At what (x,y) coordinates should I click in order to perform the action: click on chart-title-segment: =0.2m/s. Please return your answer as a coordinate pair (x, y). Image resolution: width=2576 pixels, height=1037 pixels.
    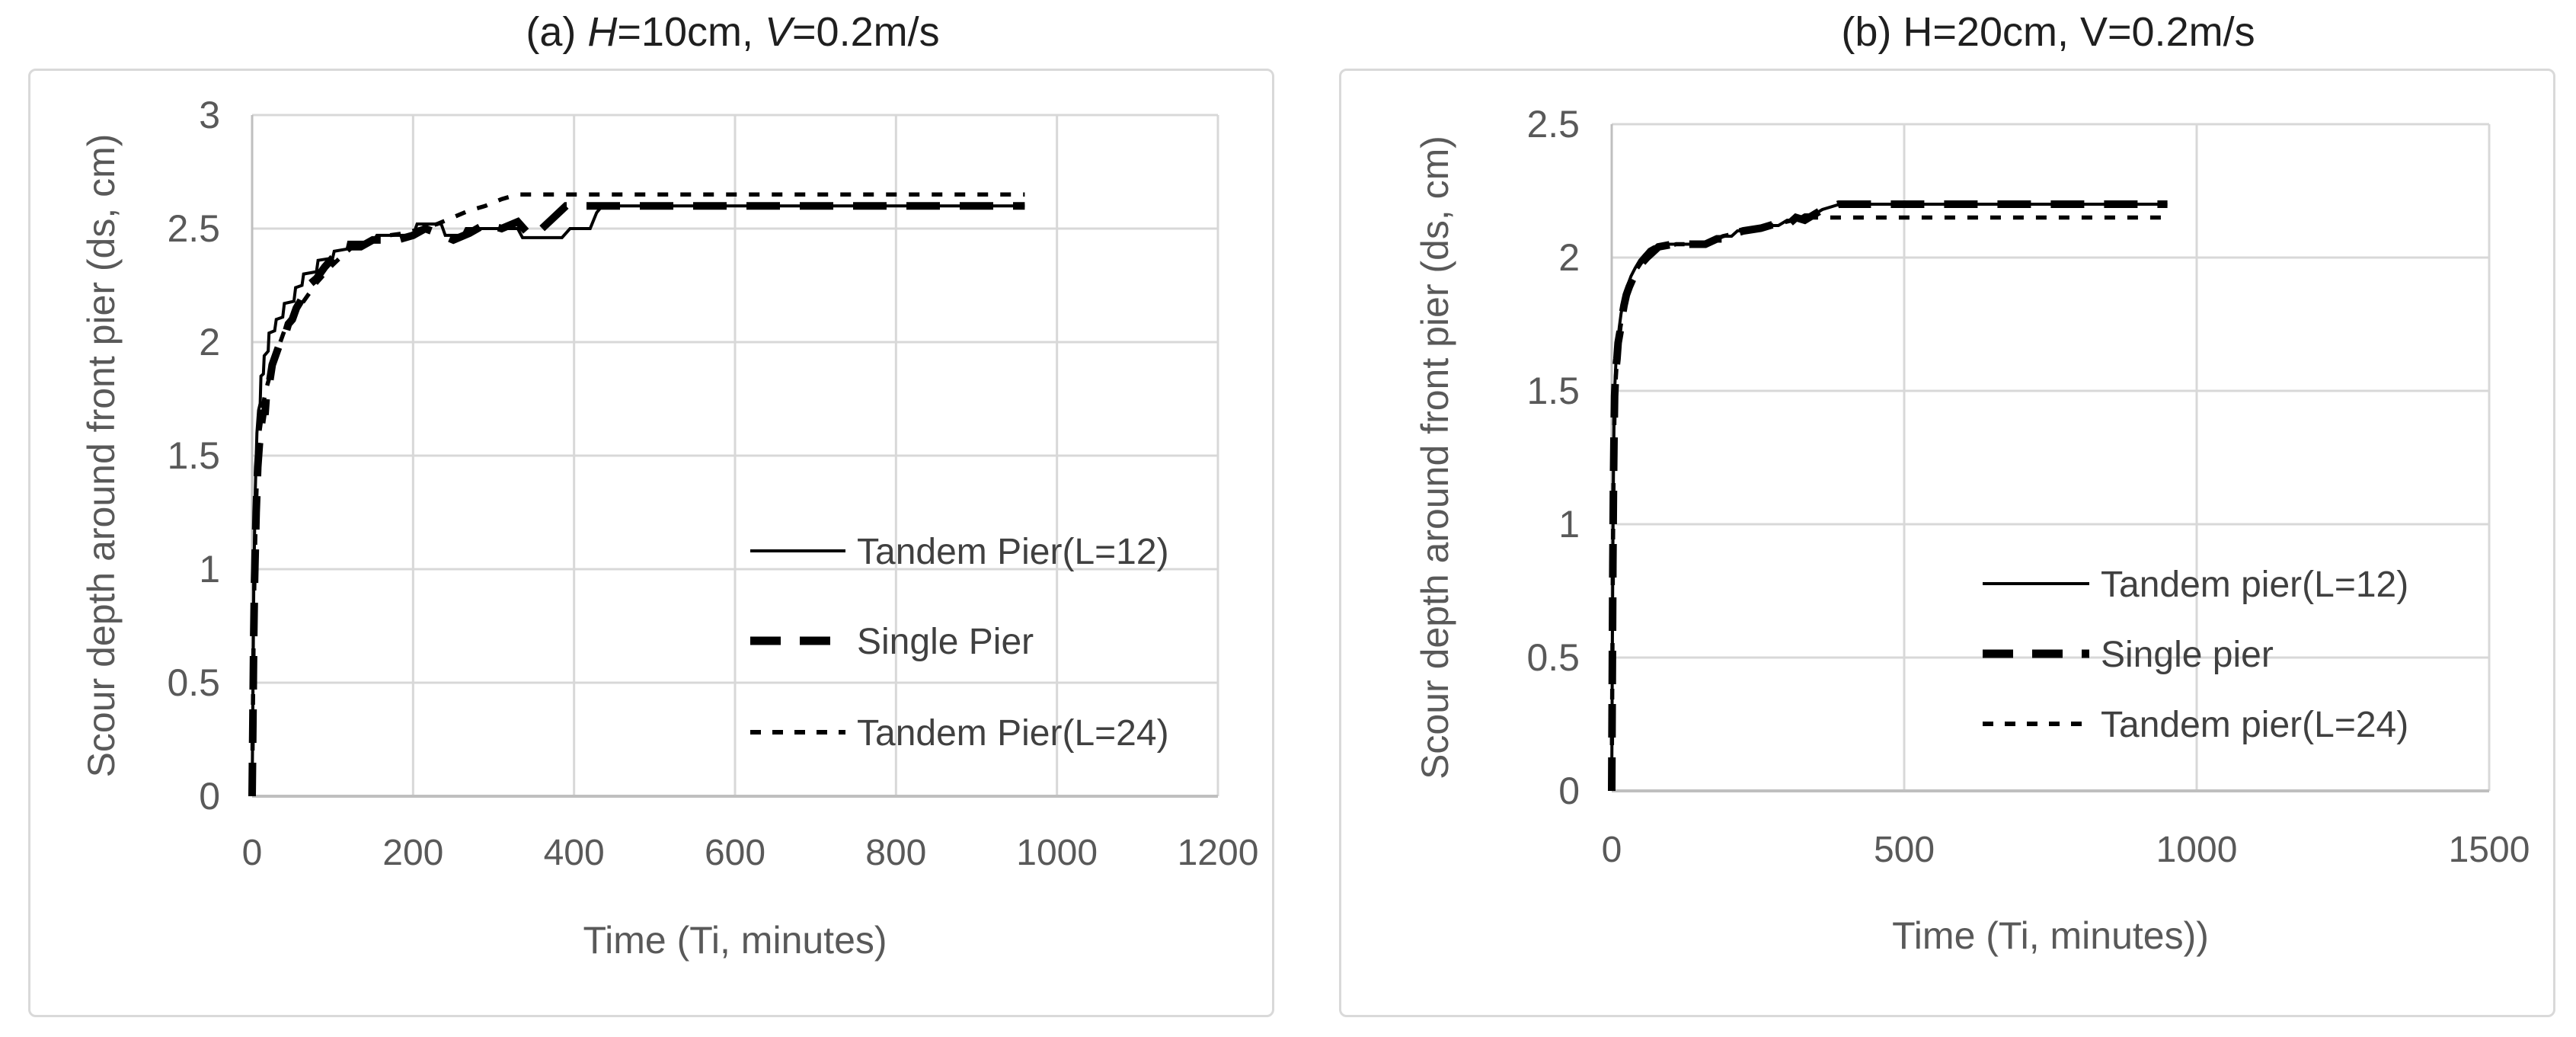
    Looking at the image, I should click on (866, 32).